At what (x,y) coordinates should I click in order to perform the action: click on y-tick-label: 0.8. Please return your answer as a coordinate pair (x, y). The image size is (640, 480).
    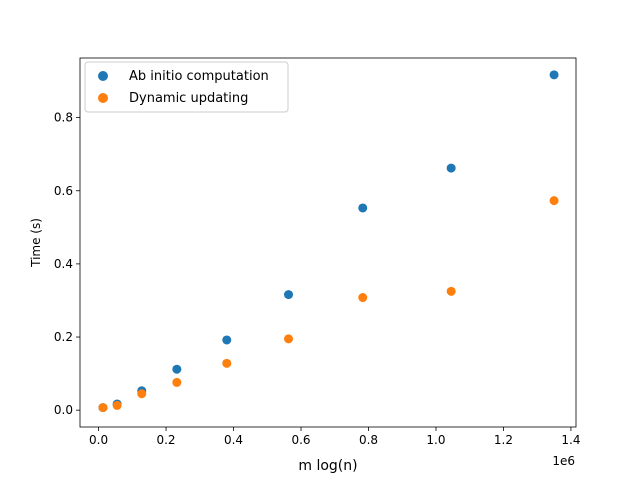
    Looking at the image, I should click on (63, 118).